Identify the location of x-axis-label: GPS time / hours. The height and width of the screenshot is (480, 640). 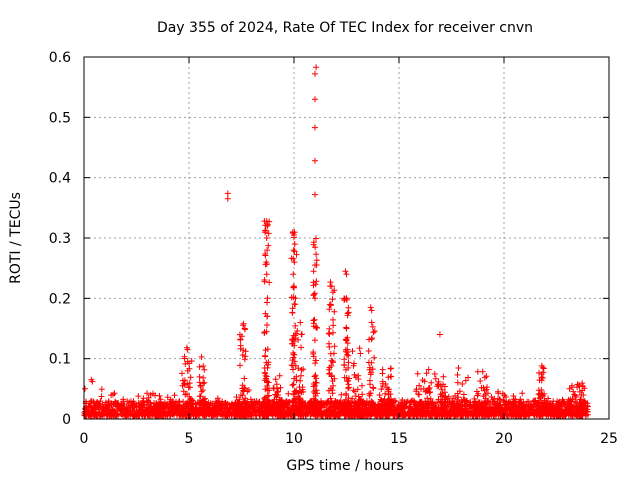
(344, 466).